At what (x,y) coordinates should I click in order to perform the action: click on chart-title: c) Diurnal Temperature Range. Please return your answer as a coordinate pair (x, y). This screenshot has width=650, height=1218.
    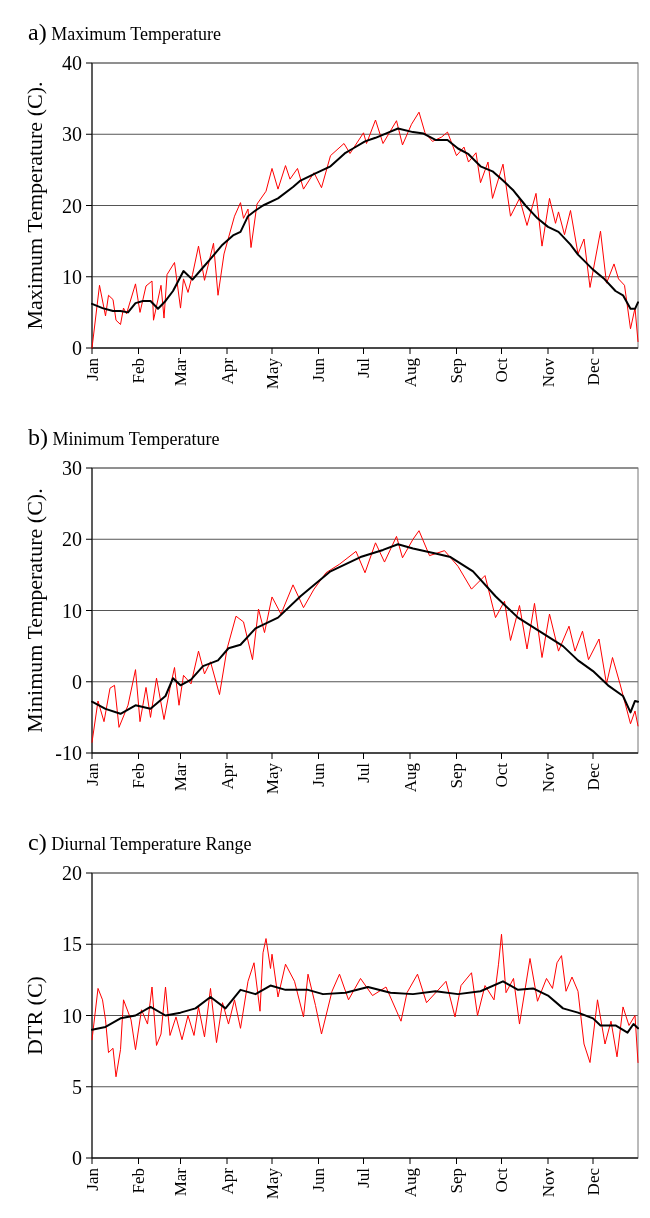
    Looking at the image, I should click on (140, 842).